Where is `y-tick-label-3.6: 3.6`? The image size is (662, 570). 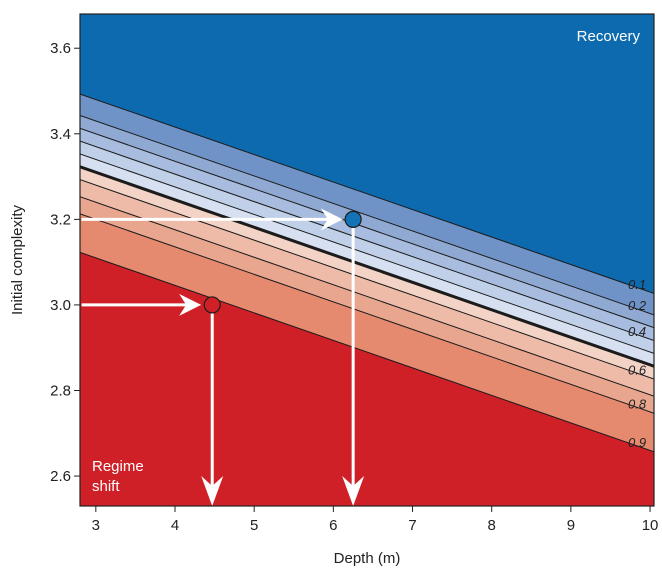
y-tick-label-3.6: 3.6 is located at coordinates (60, 48).